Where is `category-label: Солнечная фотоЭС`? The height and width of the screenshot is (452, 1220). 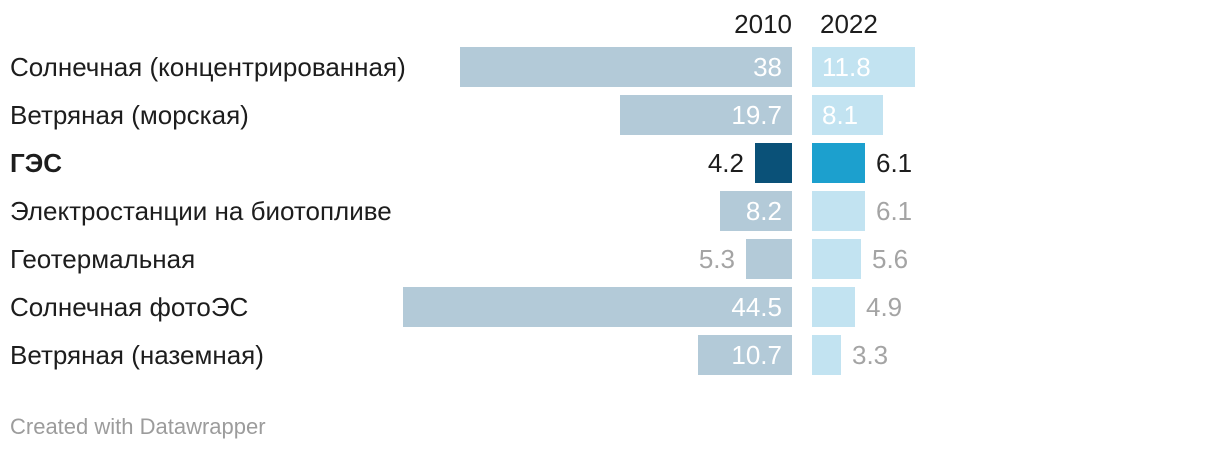
category-label: Солнечная фотоЭС is located at coordinates (129, 307).